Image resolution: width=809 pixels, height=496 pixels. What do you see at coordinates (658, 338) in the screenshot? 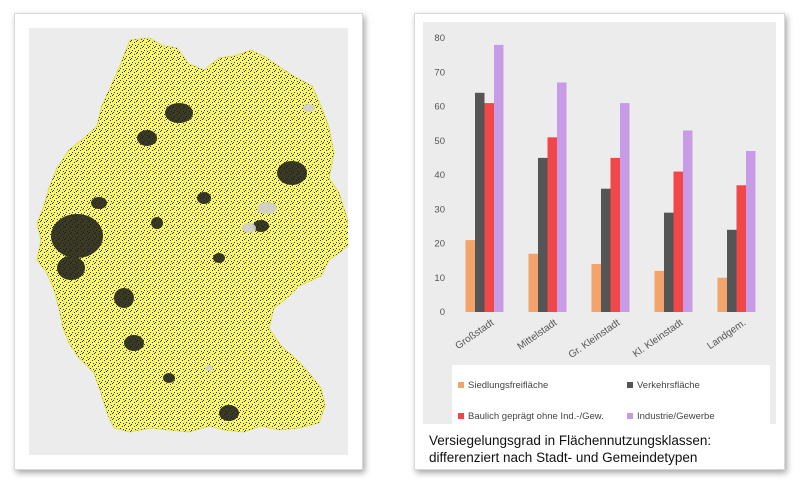
I see `x-tick-label: Kl. Kleinstadt` at bounding box center [658, 338].